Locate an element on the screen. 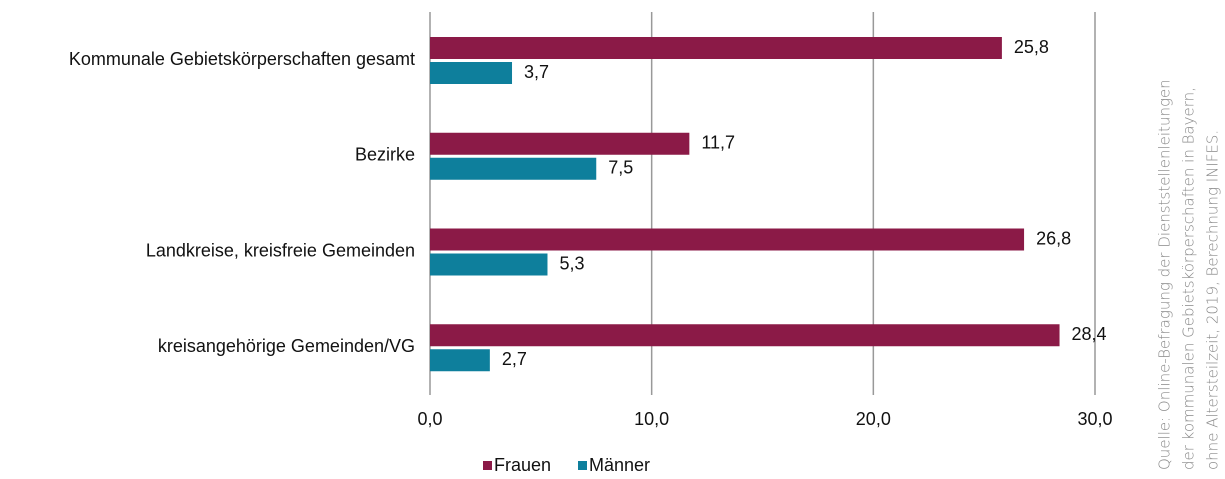 The height and width of the screenshot is (479, 1225). category-label: Landkreise, kreisfreie Gemeinden is located at coordinates (280, 250).